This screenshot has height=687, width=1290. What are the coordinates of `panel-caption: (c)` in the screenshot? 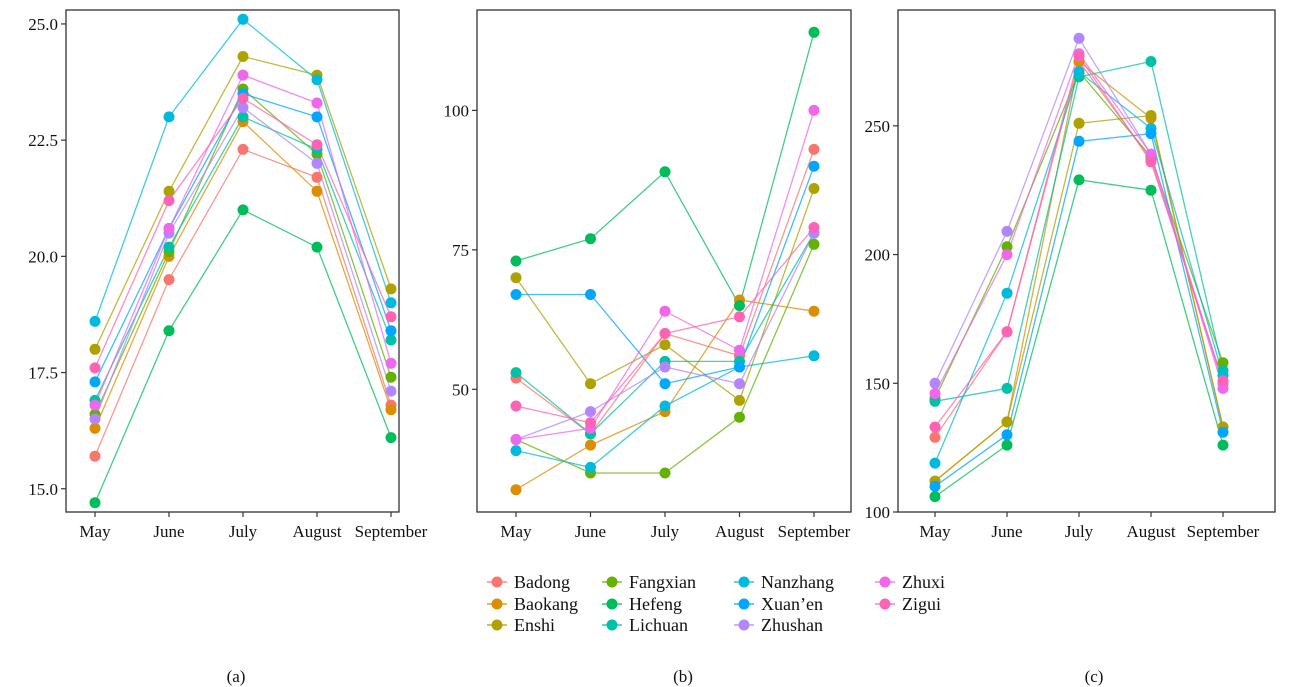 It's located at (1094, 676).